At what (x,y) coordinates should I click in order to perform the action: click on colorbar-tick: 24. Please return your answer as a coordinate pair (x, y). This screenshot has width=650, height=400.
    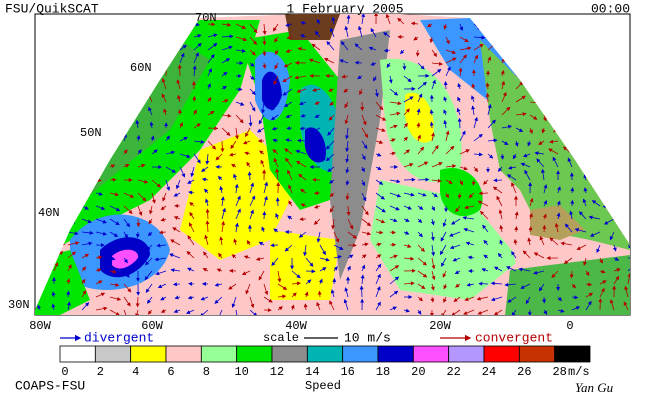
    Looking at the image, I should click on (489, 372).